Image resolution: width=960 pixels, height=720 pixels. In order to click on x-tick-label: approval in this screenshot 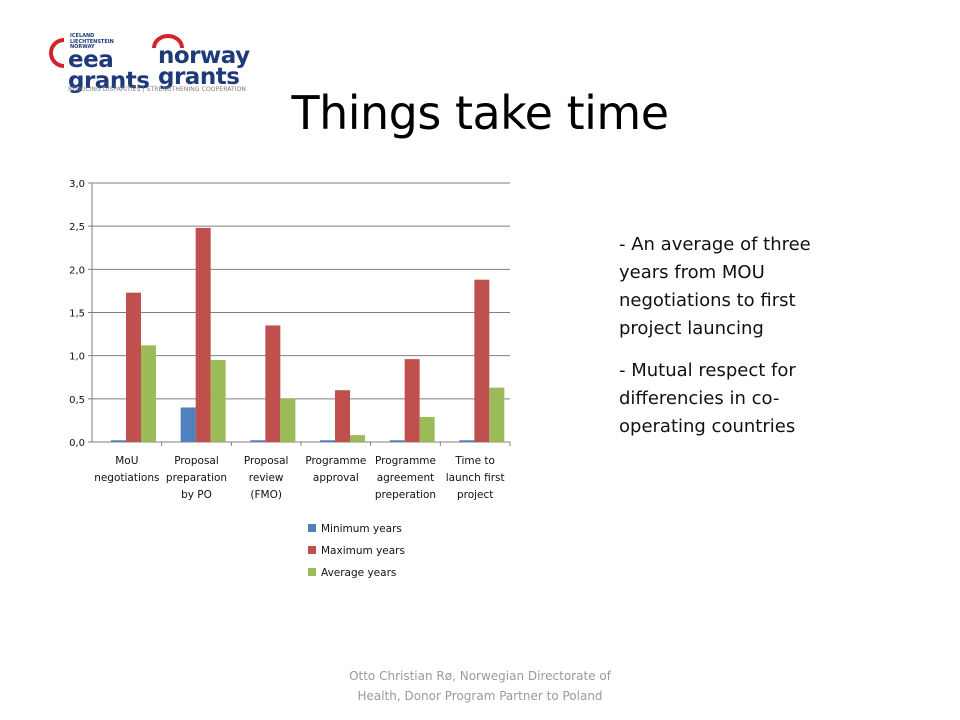, I will do `click(336, 478)`.